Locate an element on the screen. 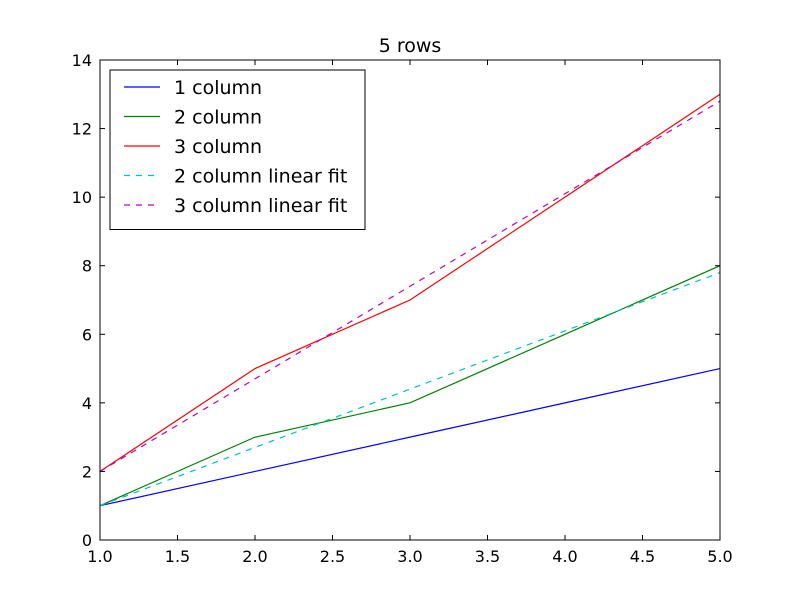 The image size is (800, 600). y-tick-label: 2 is located at coordinates (87, 471).